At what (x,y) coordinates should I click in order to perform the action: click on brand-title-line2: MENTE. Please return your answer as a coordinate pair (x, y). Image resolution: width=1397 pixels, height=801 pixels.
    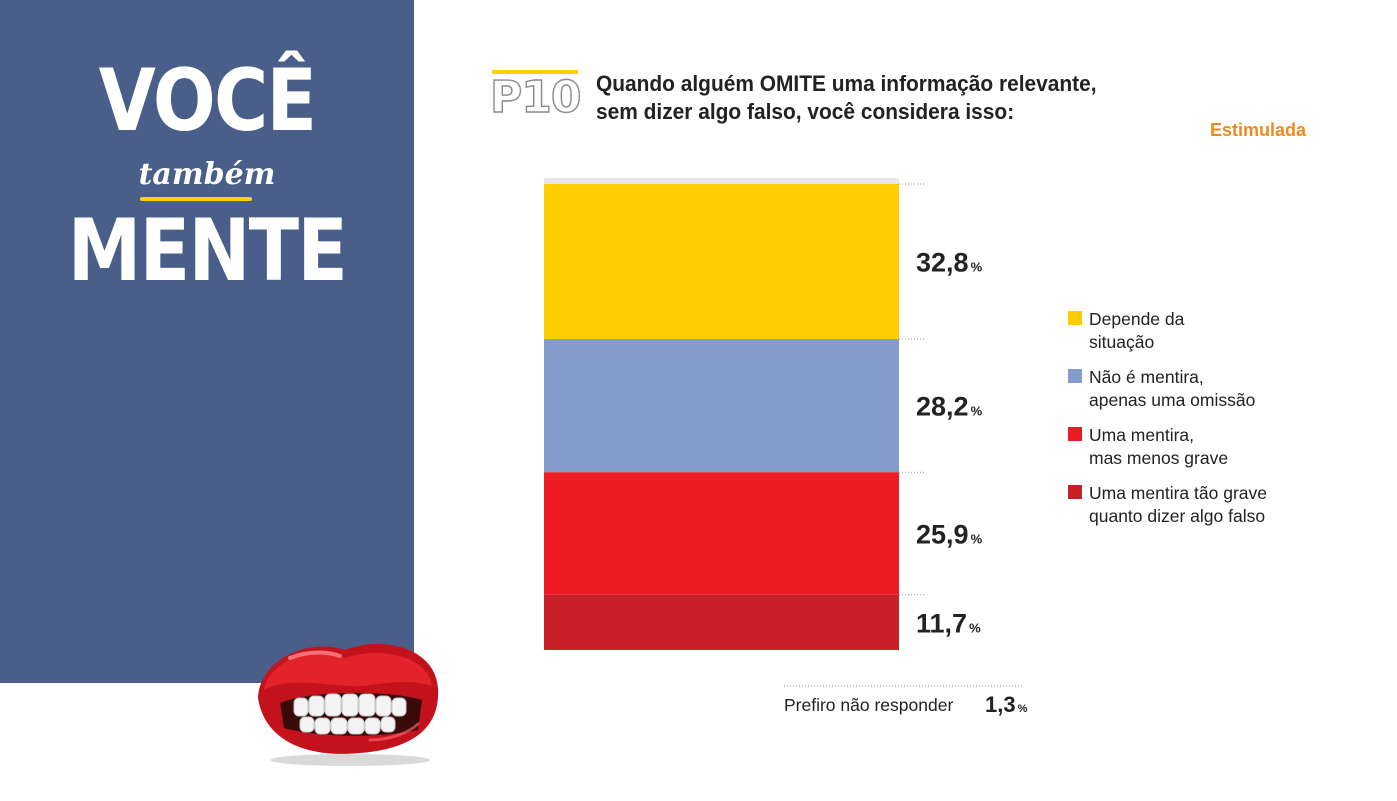
    Looking at the image, I should click on (207, 251).